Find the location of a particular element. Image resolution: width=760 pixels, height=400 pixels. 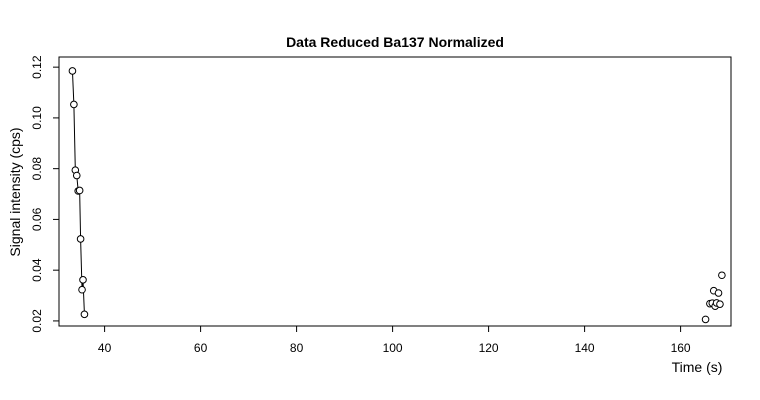

x-tick-label: 120 is located at coordinates (489, 348).